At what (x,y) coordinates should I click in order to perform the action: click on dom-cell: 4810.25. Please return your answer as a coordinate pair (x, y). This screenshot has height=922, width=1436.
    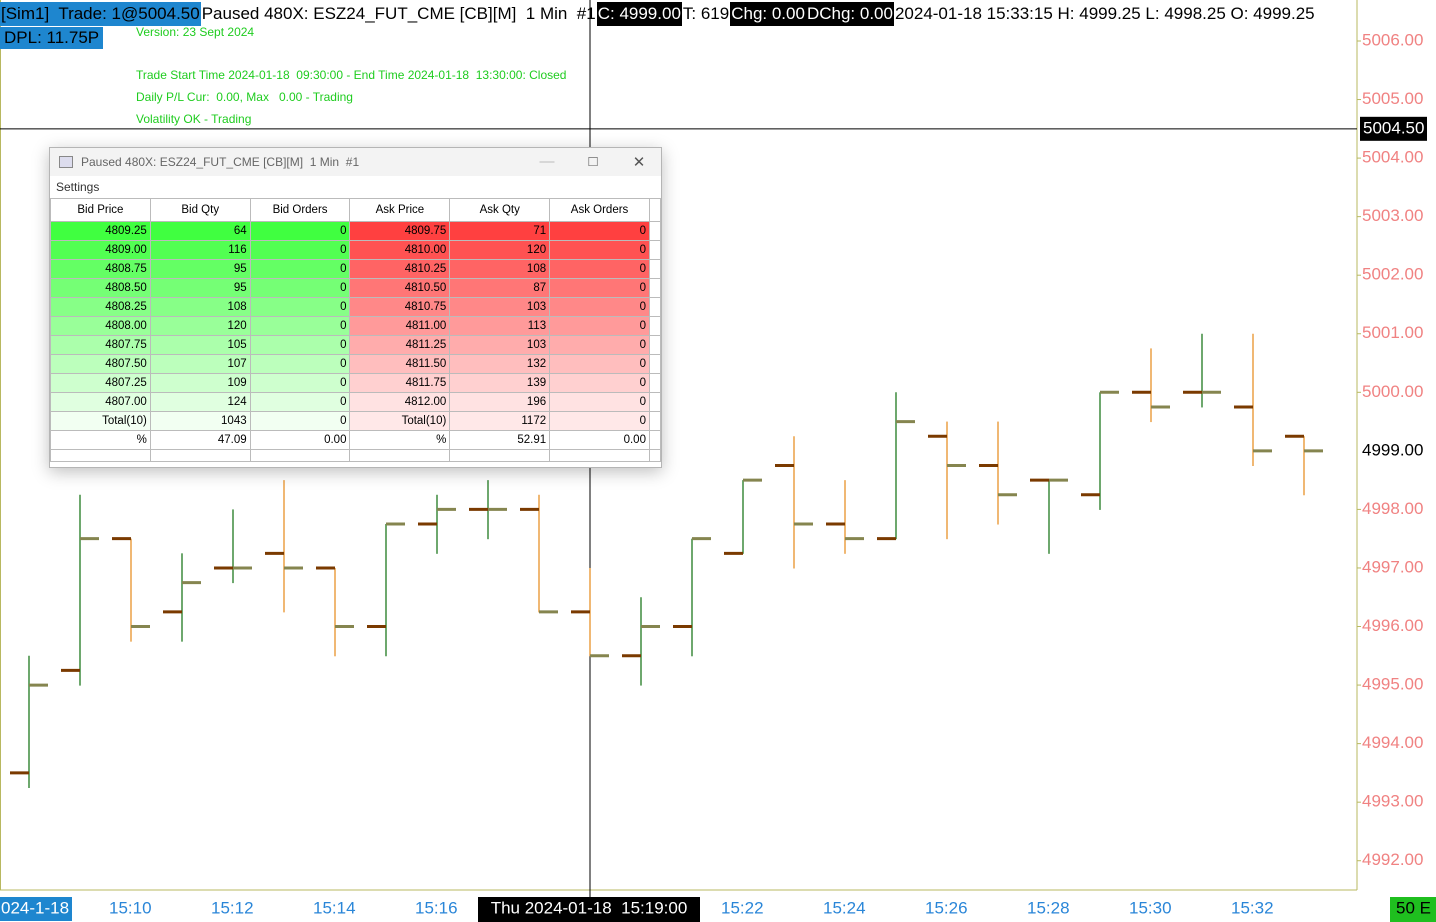
    Looking at the image, I should click on (400, 269).